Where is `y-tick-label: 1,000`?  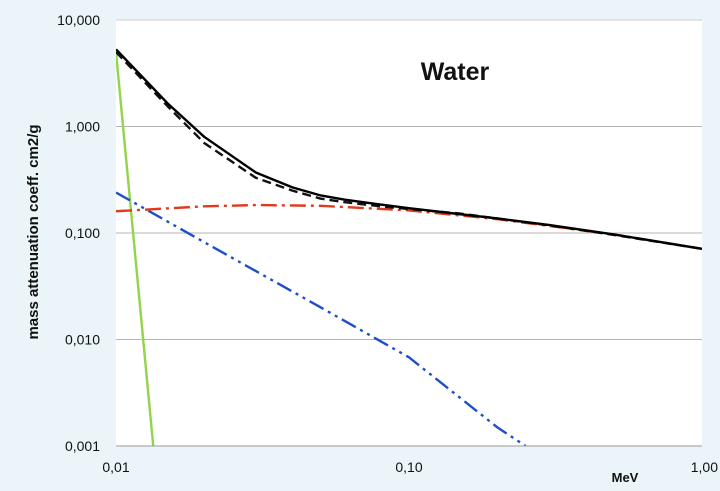
y-tick-label: 1,000 is located at coordinates (82, 127).